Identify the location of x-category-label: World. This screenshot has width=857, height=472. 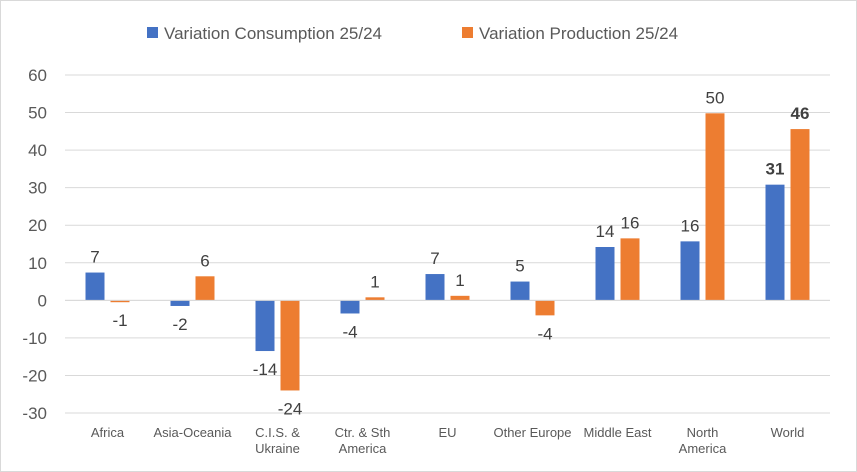
(788, 432).